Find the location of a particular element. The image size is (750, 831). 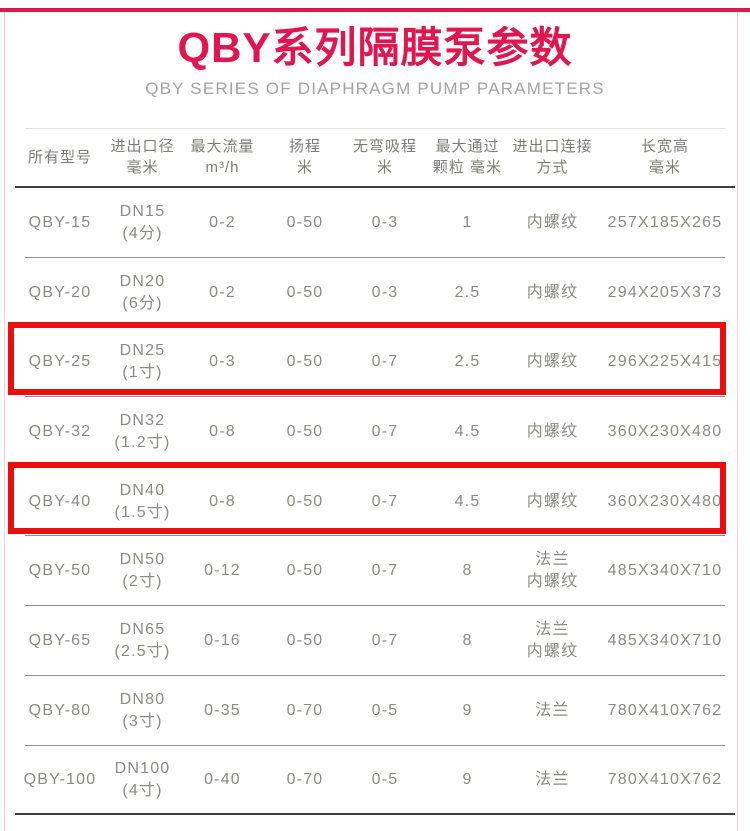

cell-line: QBY-50 is located at coordinates (60, 571).